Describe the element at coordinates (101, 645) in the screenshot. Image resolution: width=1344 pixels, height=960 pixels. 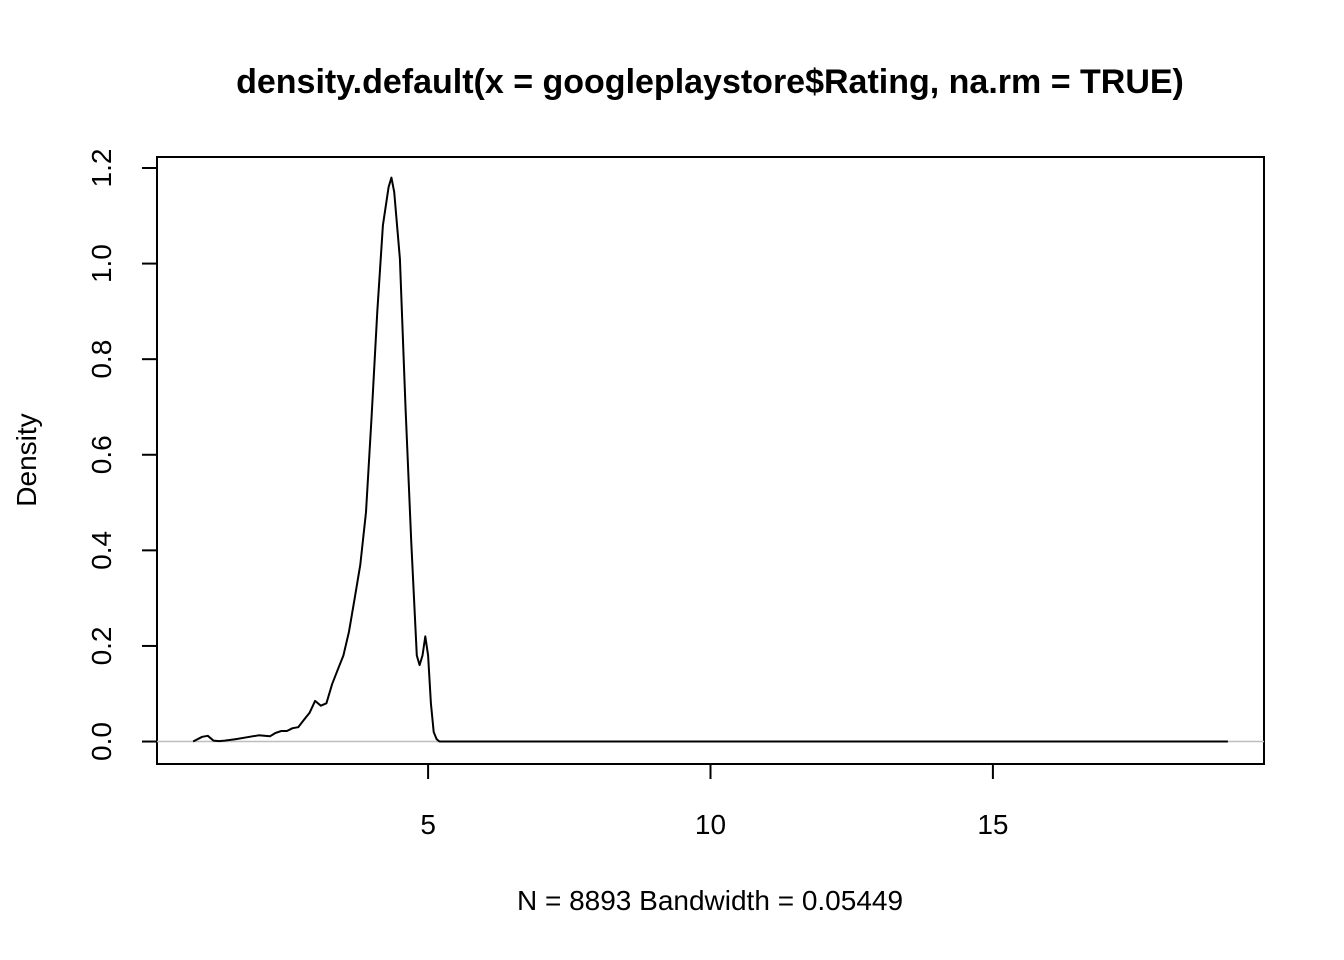
I see `y-tick-label: 0.2` at that location.